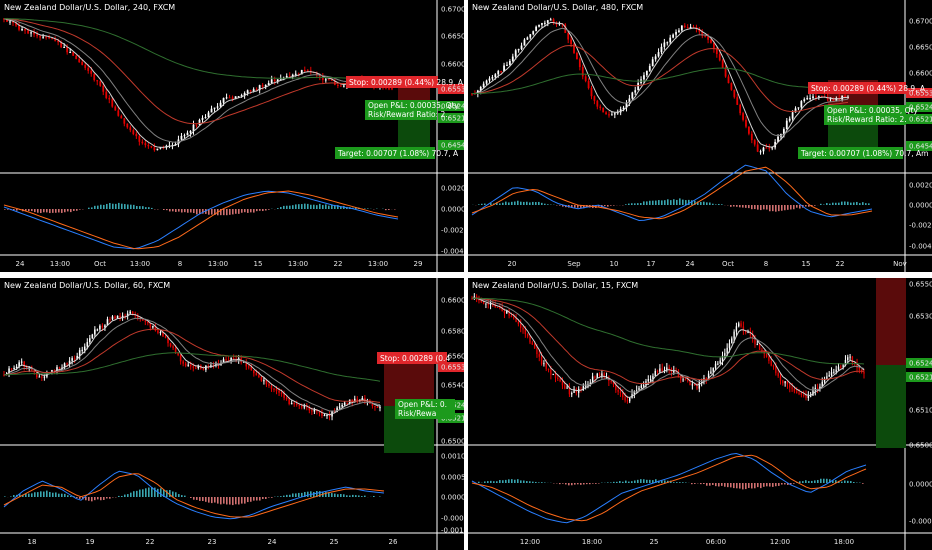 The image size is (932, 550). I want to click on signal-line, so click(672, 193).